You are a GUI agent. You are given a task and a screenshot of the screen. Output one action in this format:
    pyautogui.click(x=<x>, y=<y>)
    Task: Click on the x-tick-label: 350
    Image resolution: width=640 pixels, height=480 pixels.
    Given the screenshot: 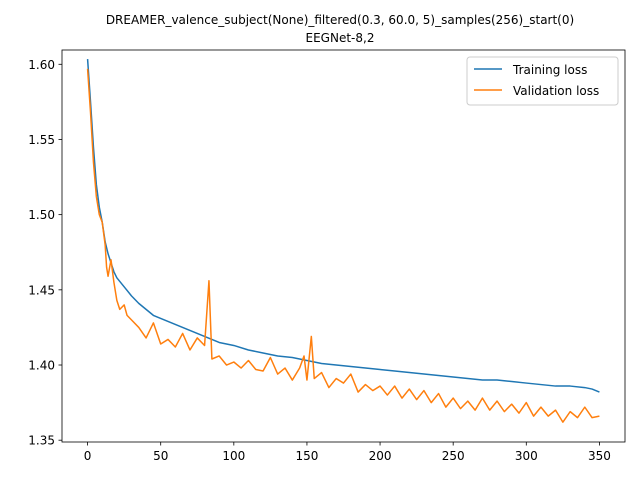 What is the action you would take?
    pyautogui.click(x=599, y=456)
    